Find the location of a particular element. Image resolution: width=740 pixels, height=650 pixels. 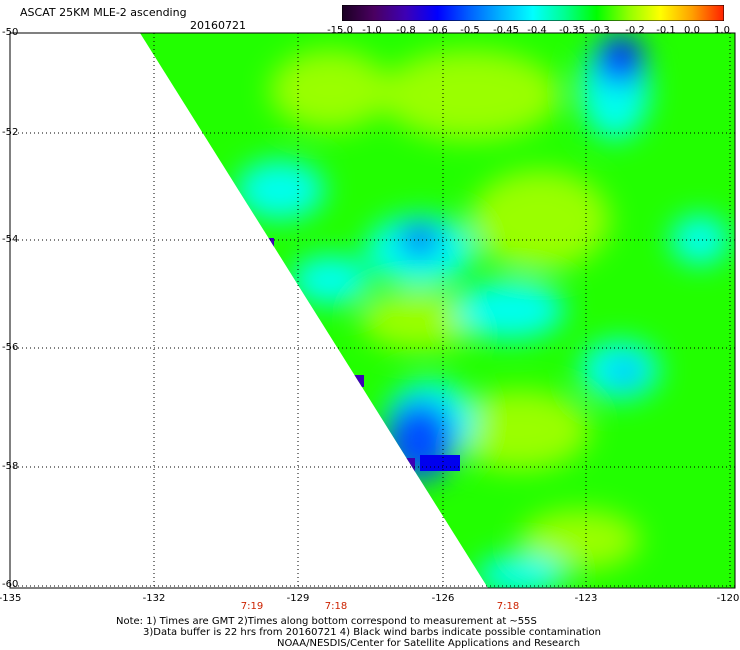

lon-label: -123 is located at coordinates (586, 598).